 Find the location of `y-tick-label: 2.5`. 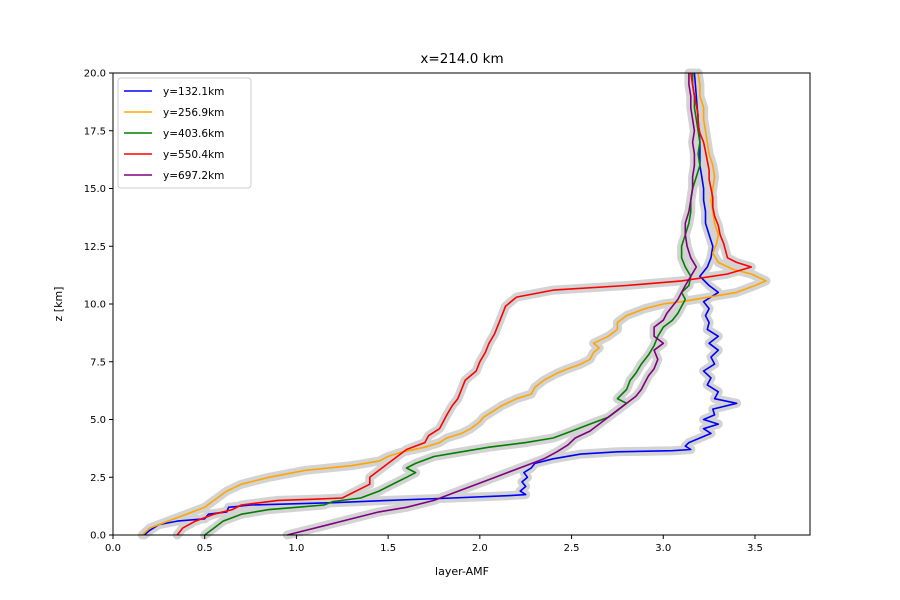

y-tick-label: 2.5 is located at coordinates (98, 478).